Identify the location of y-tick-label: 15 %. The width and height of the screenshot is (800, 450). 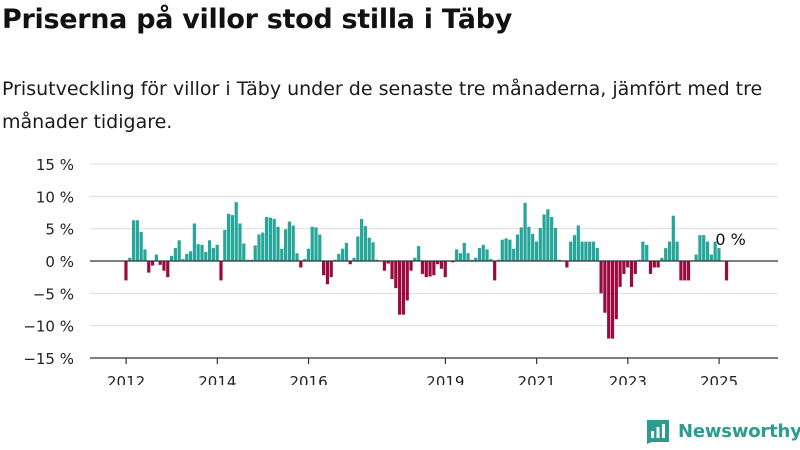
(55, 165).